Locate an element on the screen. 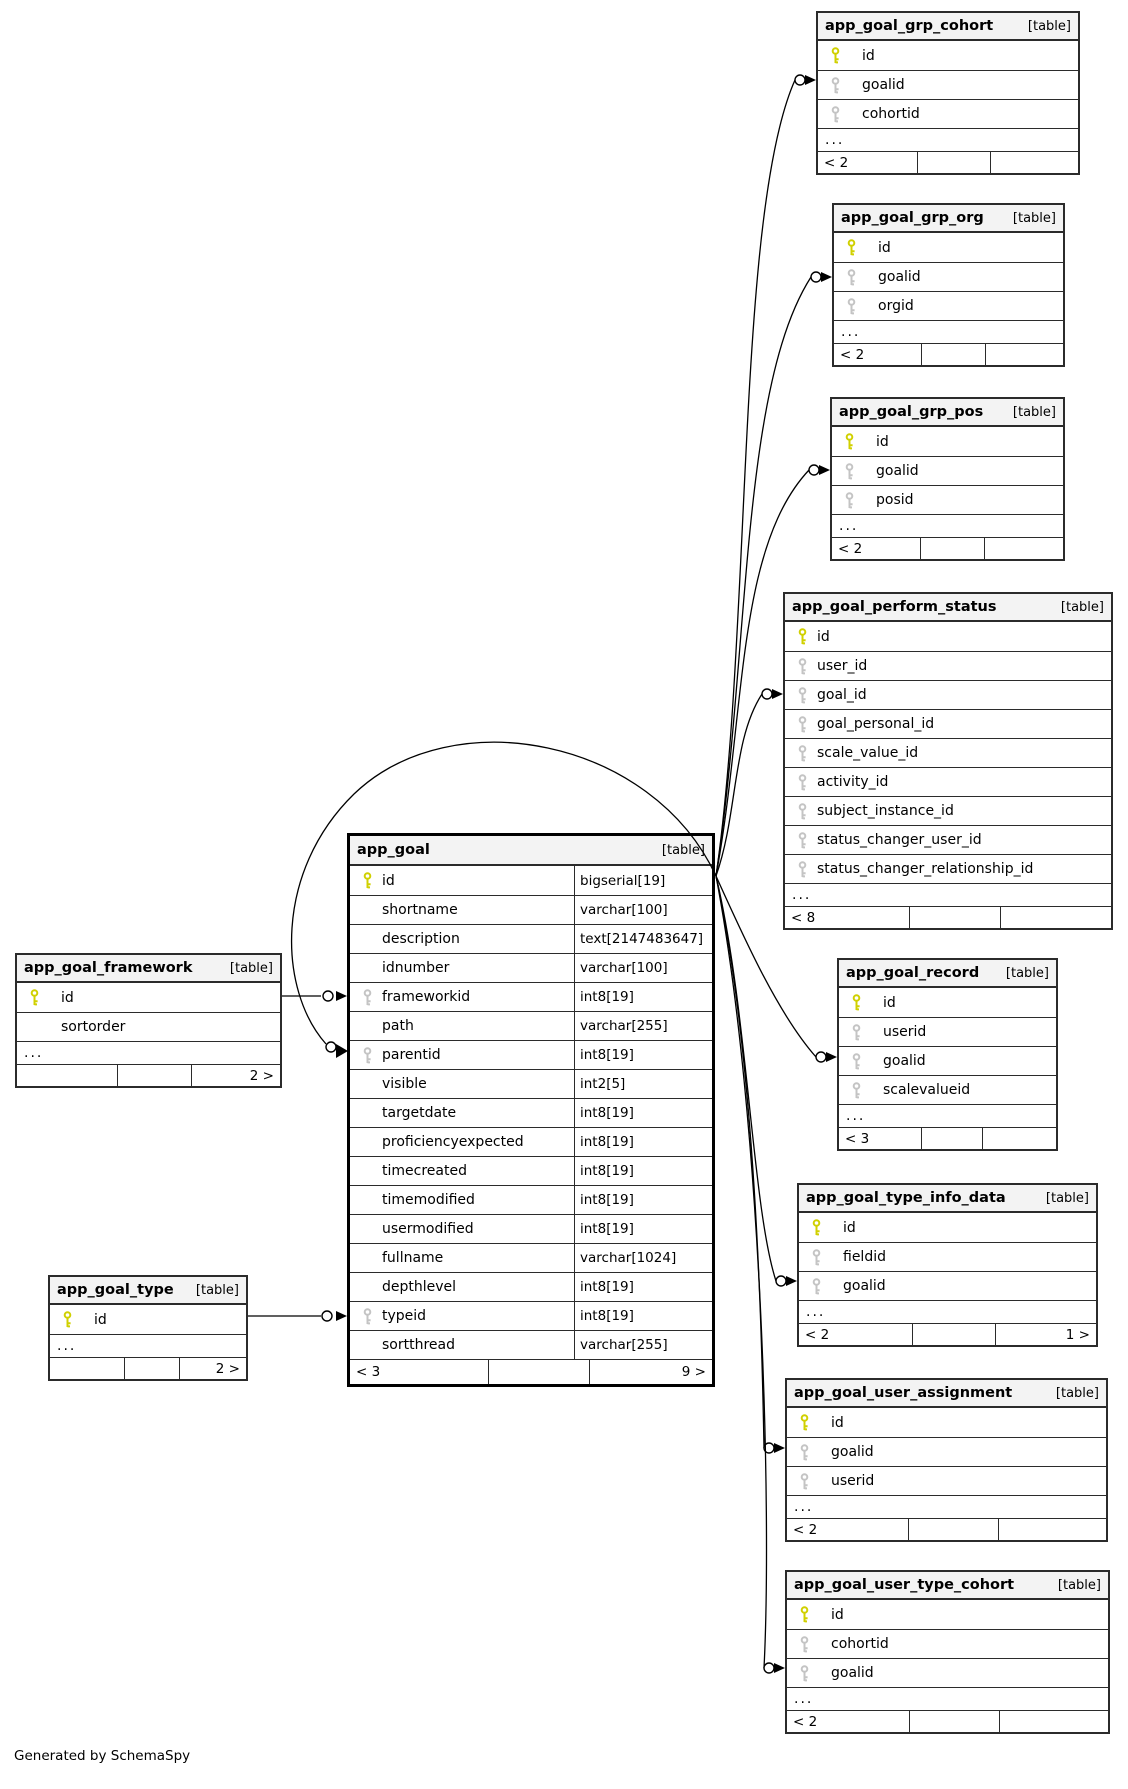 Image resolution: width=1128 pixels, height=1789 pixels. column-rows: id userid goalid scalevalueid is located at coordinates (947, 1046).